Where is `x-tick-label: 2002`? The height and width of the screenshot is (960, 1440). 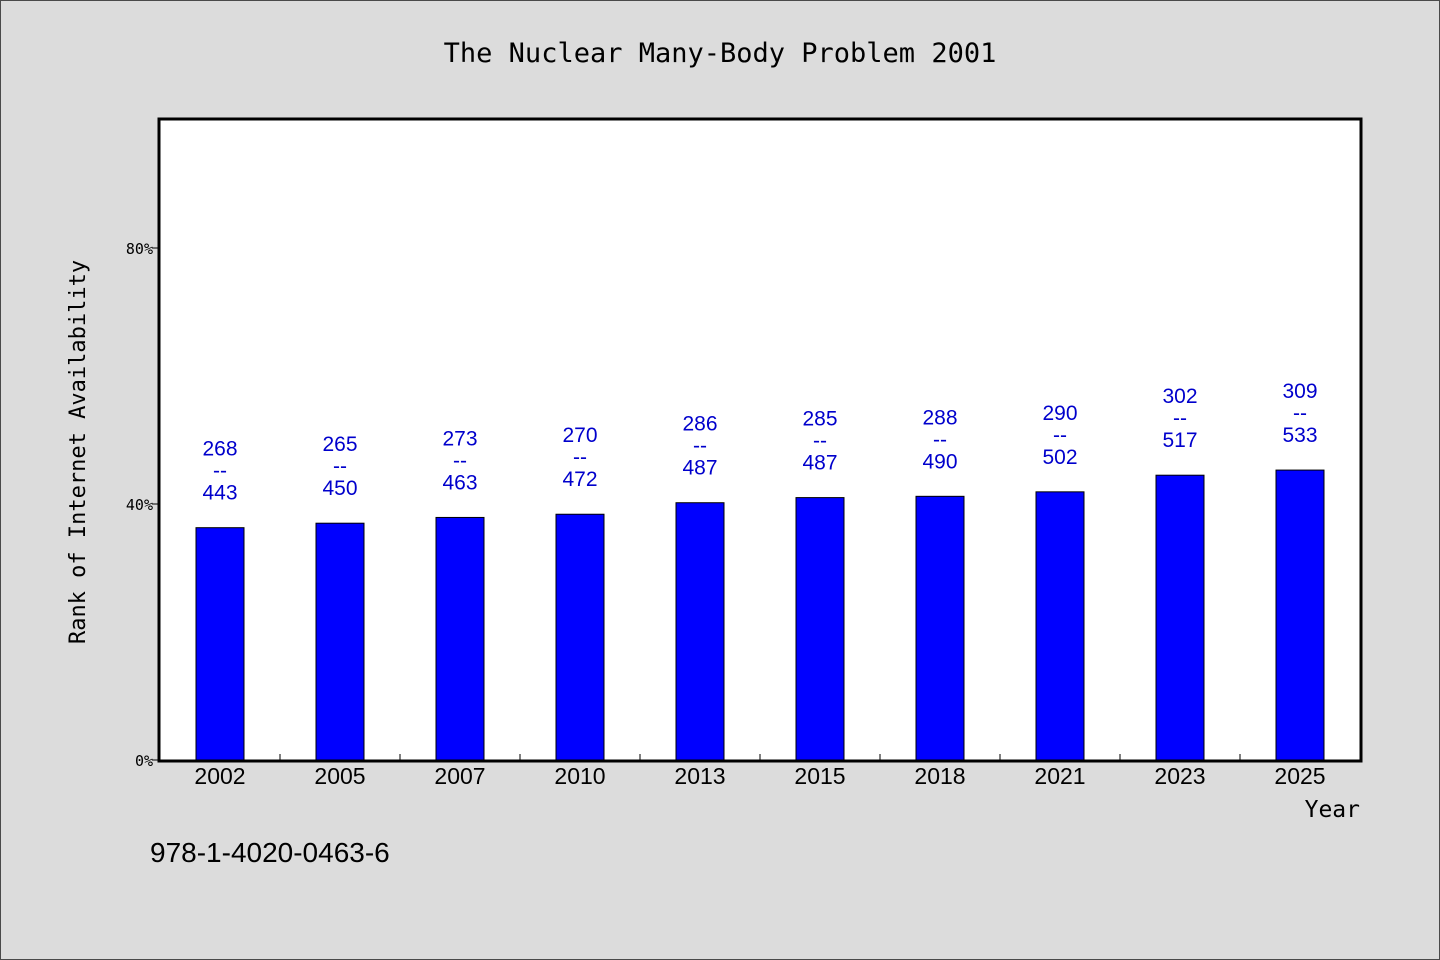
x-tick-label: 2002 is located at coordinates (219, 776).